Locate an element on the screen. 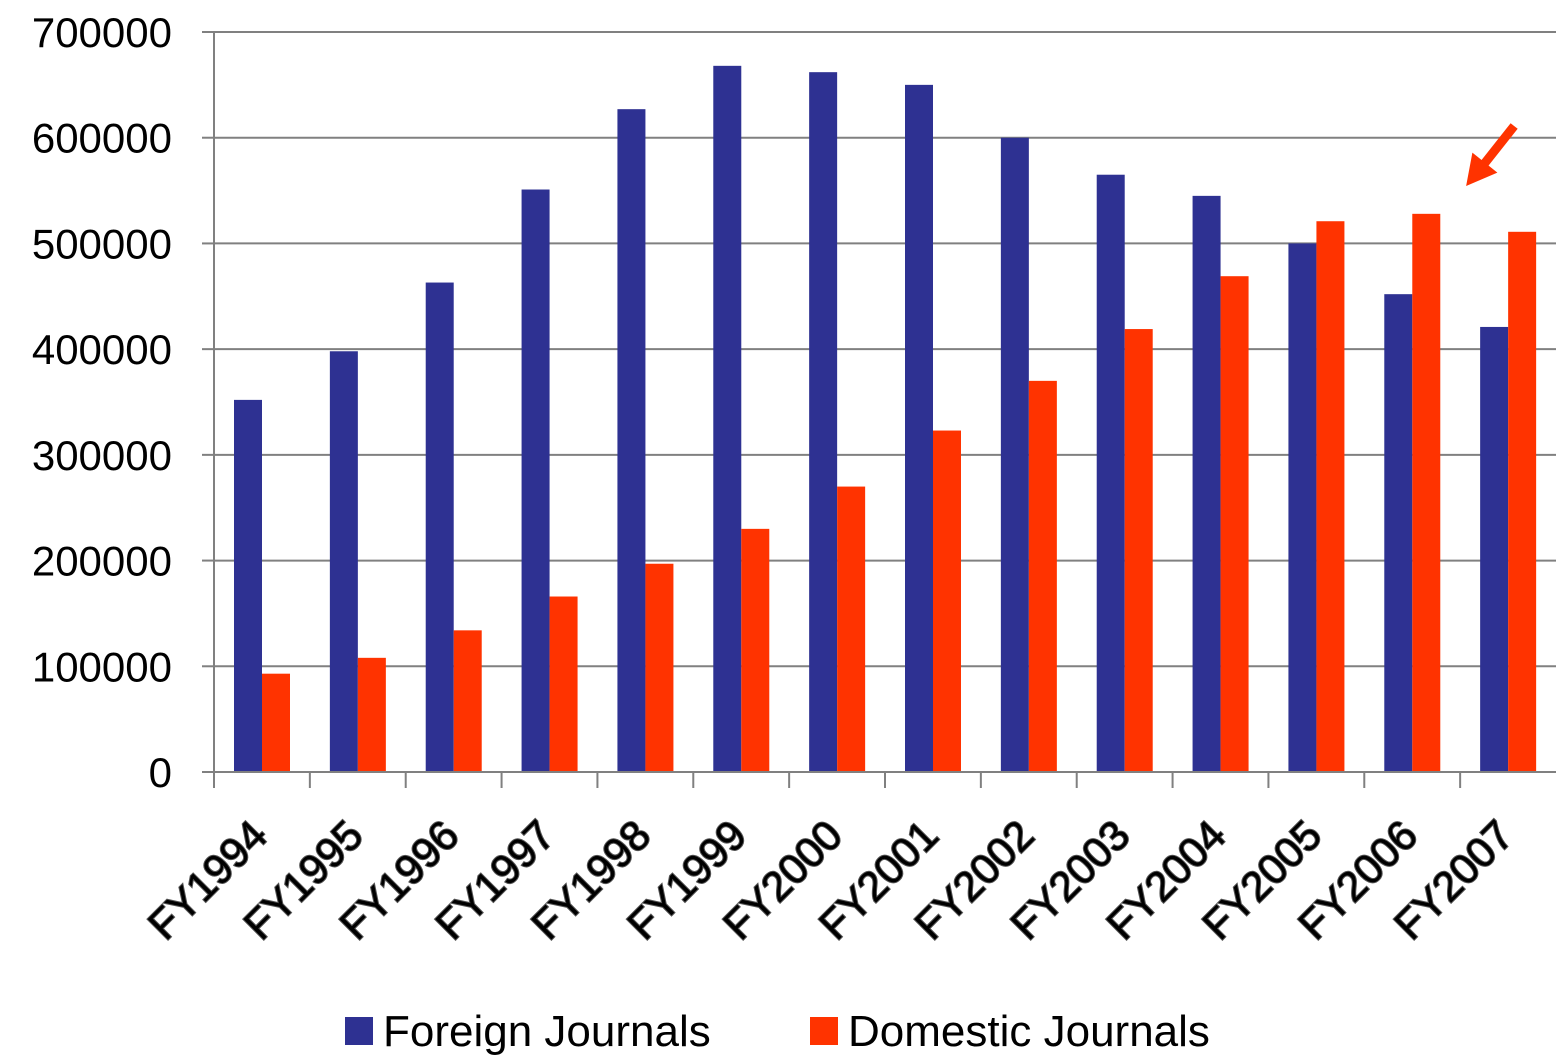 The height and width of the screenshot is (1059, 1556). bar-foreign-fy2007 is located at coordinates (1494, 549).